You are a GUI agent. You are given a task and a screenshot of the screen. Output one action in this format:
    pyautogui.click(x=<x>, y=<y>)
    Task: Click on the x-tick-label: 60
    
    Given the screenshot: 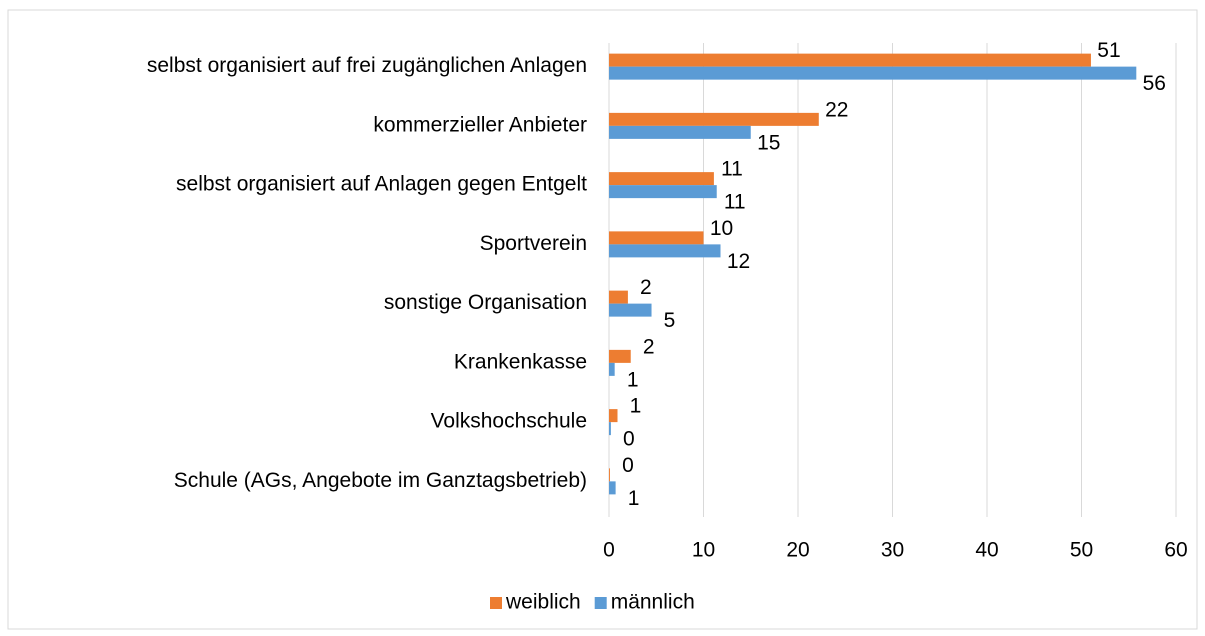 What is the action you would take?
    pyautogui.click(x=1175, y=550)
    